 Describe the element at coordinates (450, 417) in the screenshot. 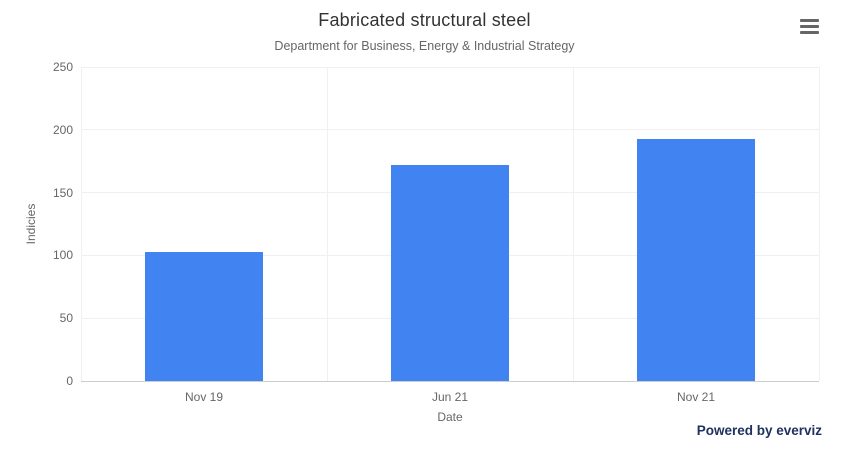

I see `x-axis-title: Date` at that location.